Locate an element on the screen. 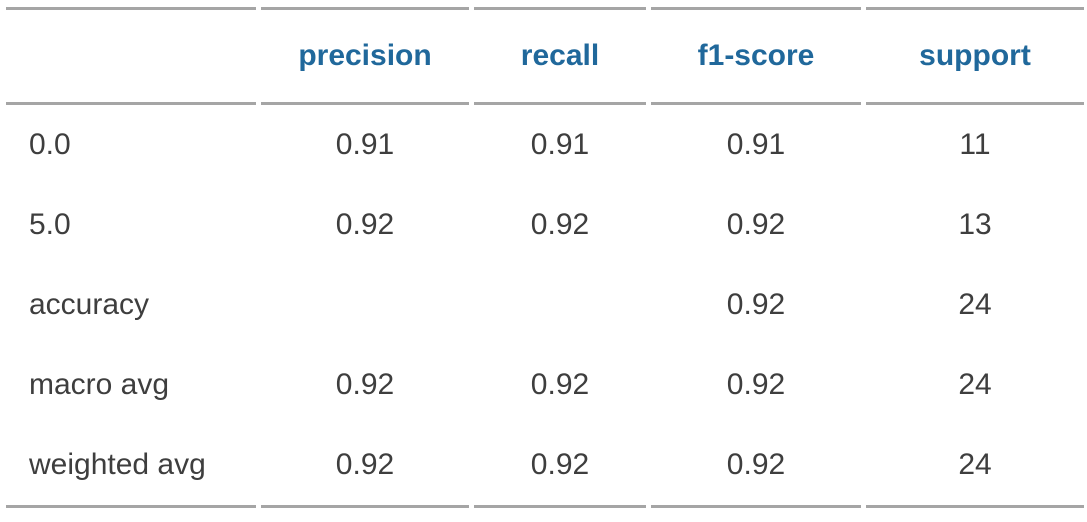 The height and width of the screenshot is (522, 1087). row-label: accuracy is located at coordinates (89, 304).